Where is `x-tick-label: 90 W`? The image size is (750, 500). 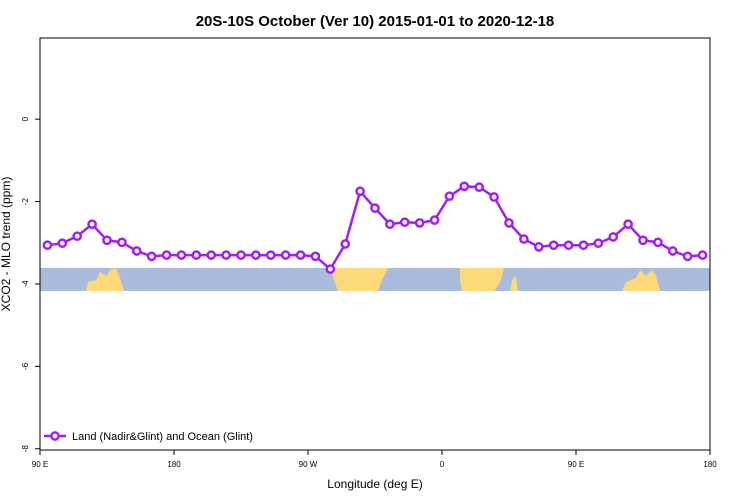 x-tick-label: 90 W is located at coordinates (308, 464).